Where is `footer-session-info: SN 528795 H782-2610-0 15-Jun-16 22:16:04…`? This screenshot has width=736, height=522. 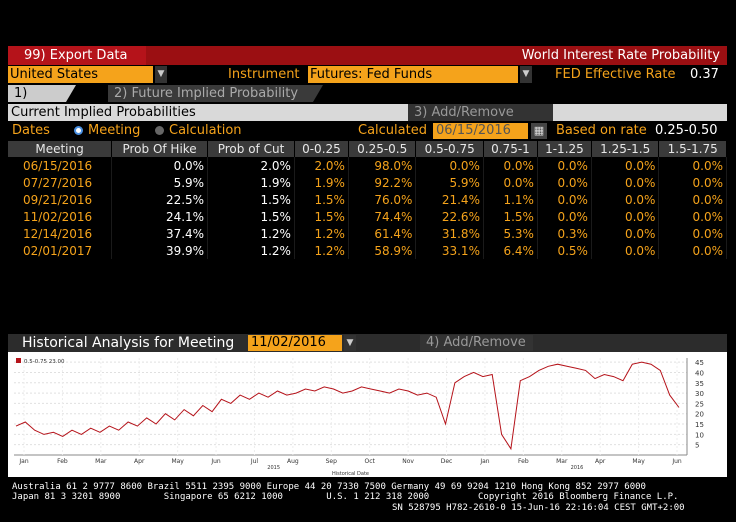 footer-session-info: SN 528795 H782-2610-0 15-Jun-16 22:16:04… is located at coordinates (538, 508).